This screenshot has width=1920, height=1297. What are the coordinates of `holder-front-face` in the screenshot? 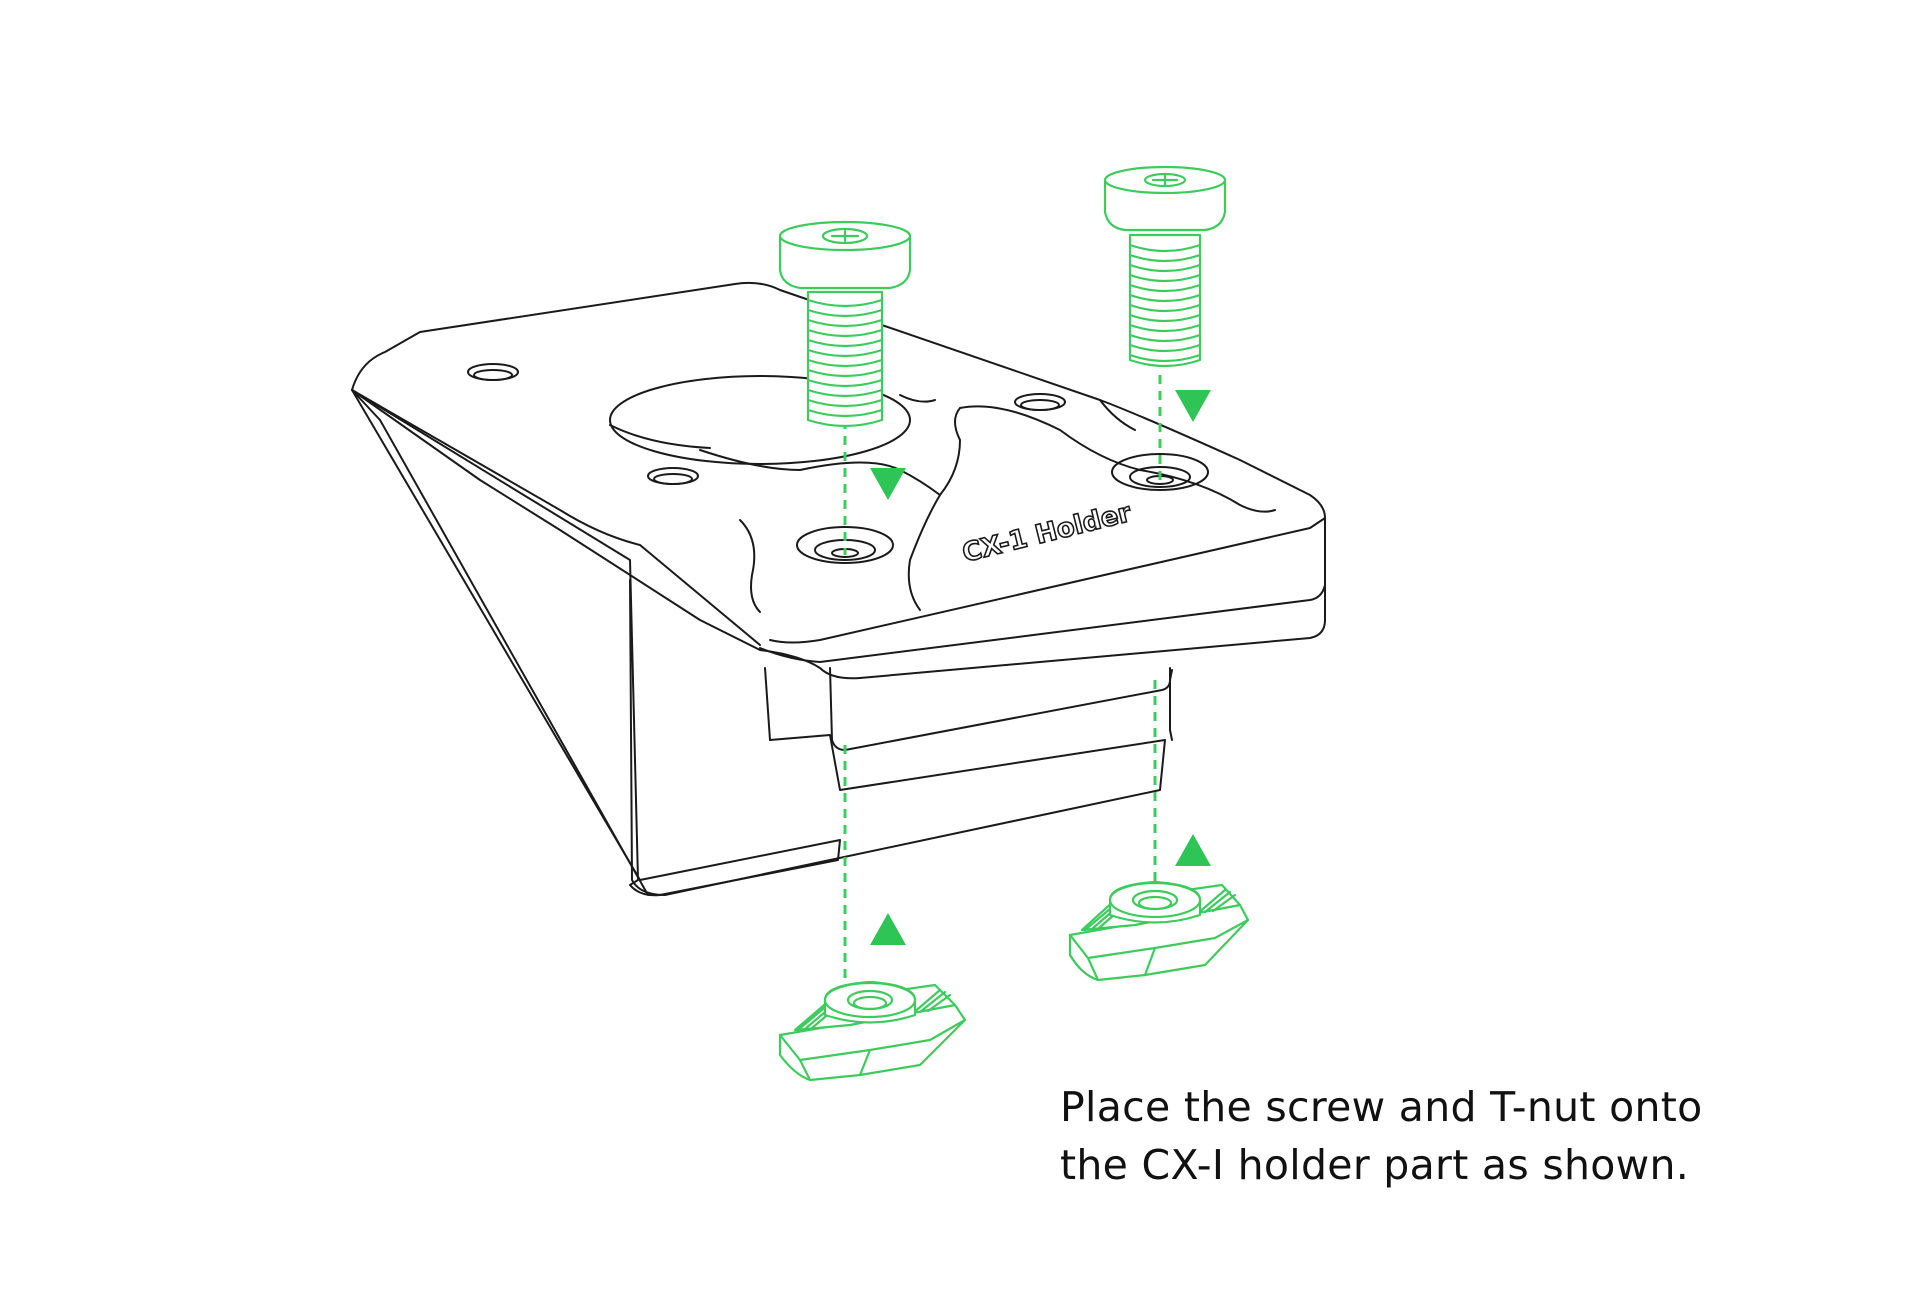 It's located at (897, 737).